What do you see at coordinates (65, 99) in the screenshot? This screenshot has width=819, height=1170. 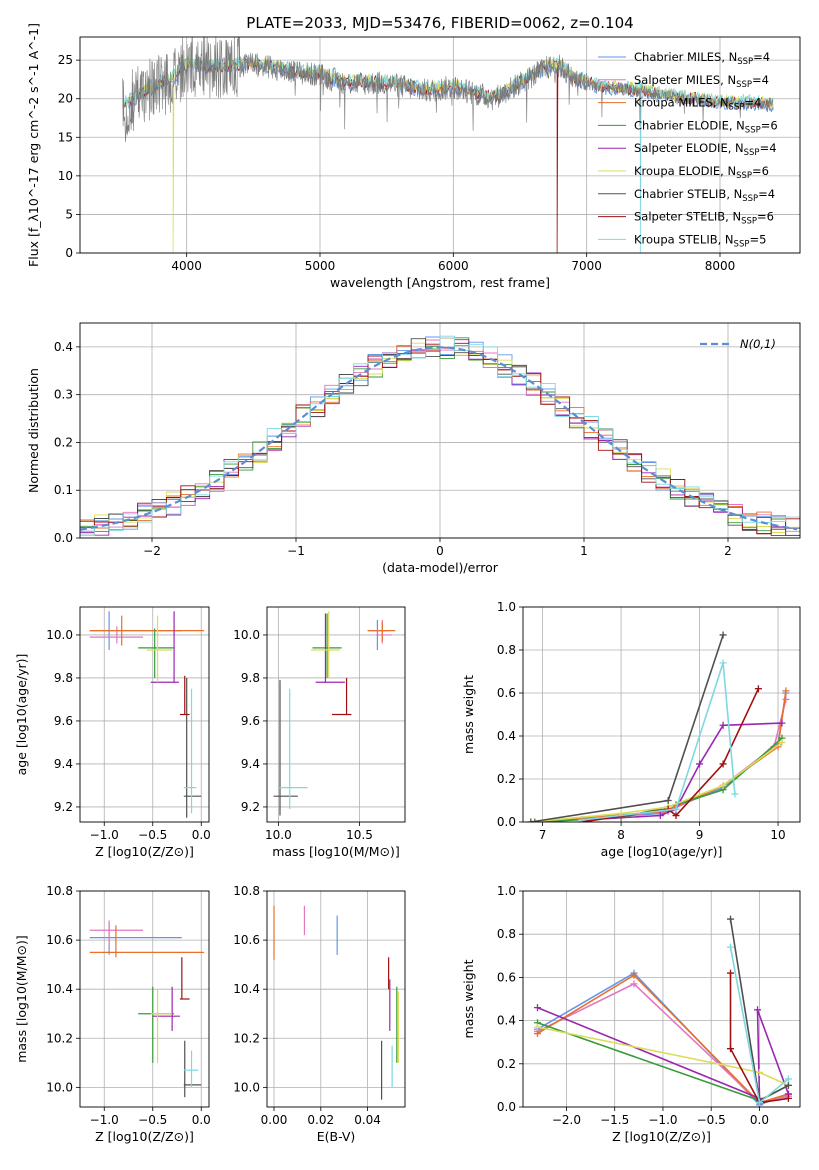 I see `y-tick-label: 20` at bounding box center [65, 99].